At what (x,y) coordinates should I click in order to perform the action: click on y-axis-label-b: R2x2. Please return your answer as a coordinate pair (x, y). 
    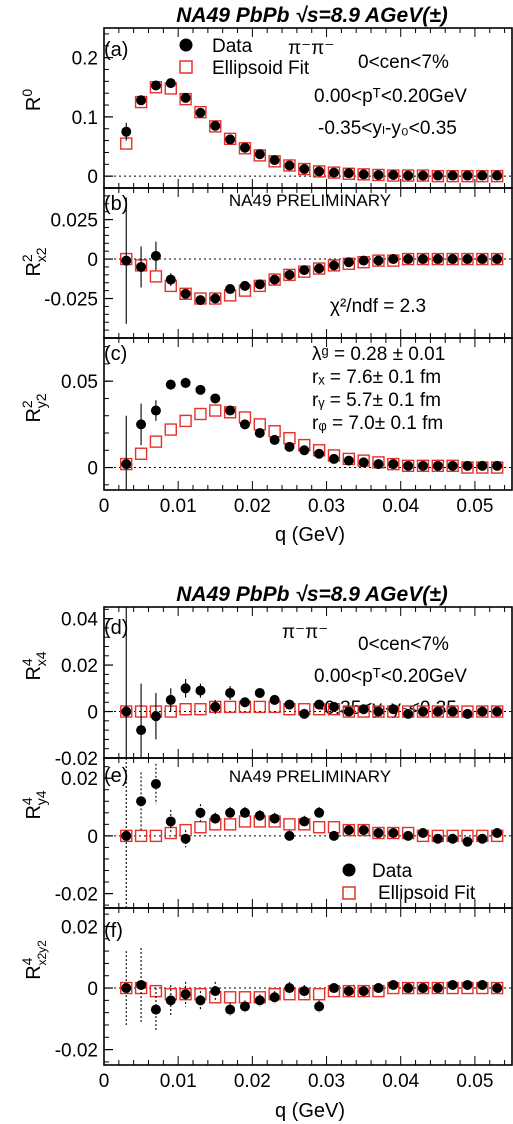
    Looking at the image, I should click on (34, 261).